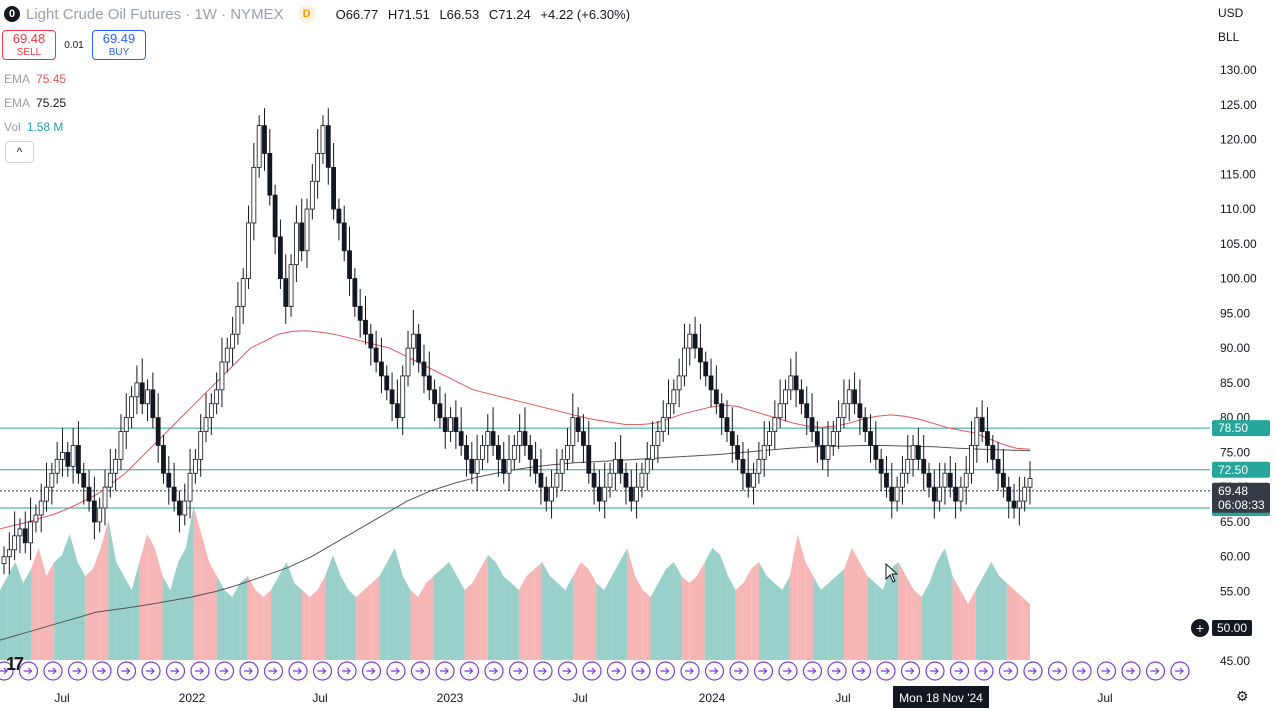 This screenshot has height=710, width=1274. Describe the element at coordinates (15, 664) in the screenshot. I see `tradingview-logo-icon: 17` at that location.